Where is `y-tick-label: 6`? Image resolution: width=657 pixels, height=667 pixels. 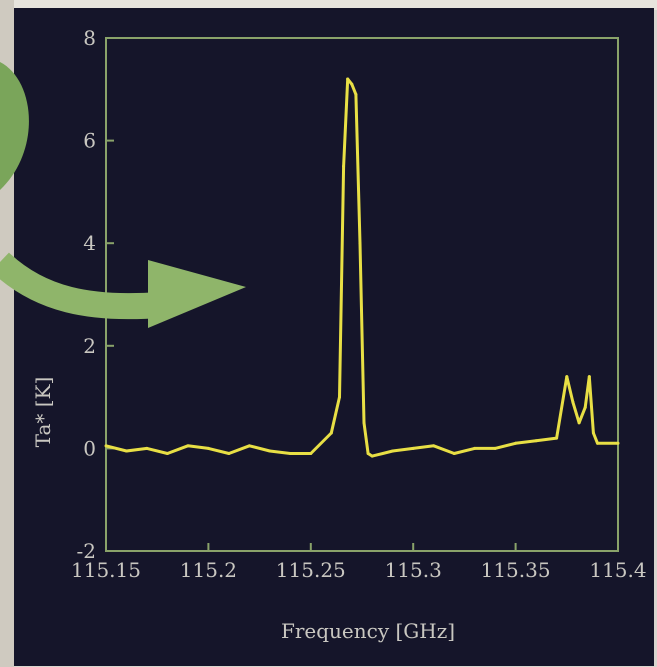 y-tick-label: 6 is located at coordinates (89, 141).